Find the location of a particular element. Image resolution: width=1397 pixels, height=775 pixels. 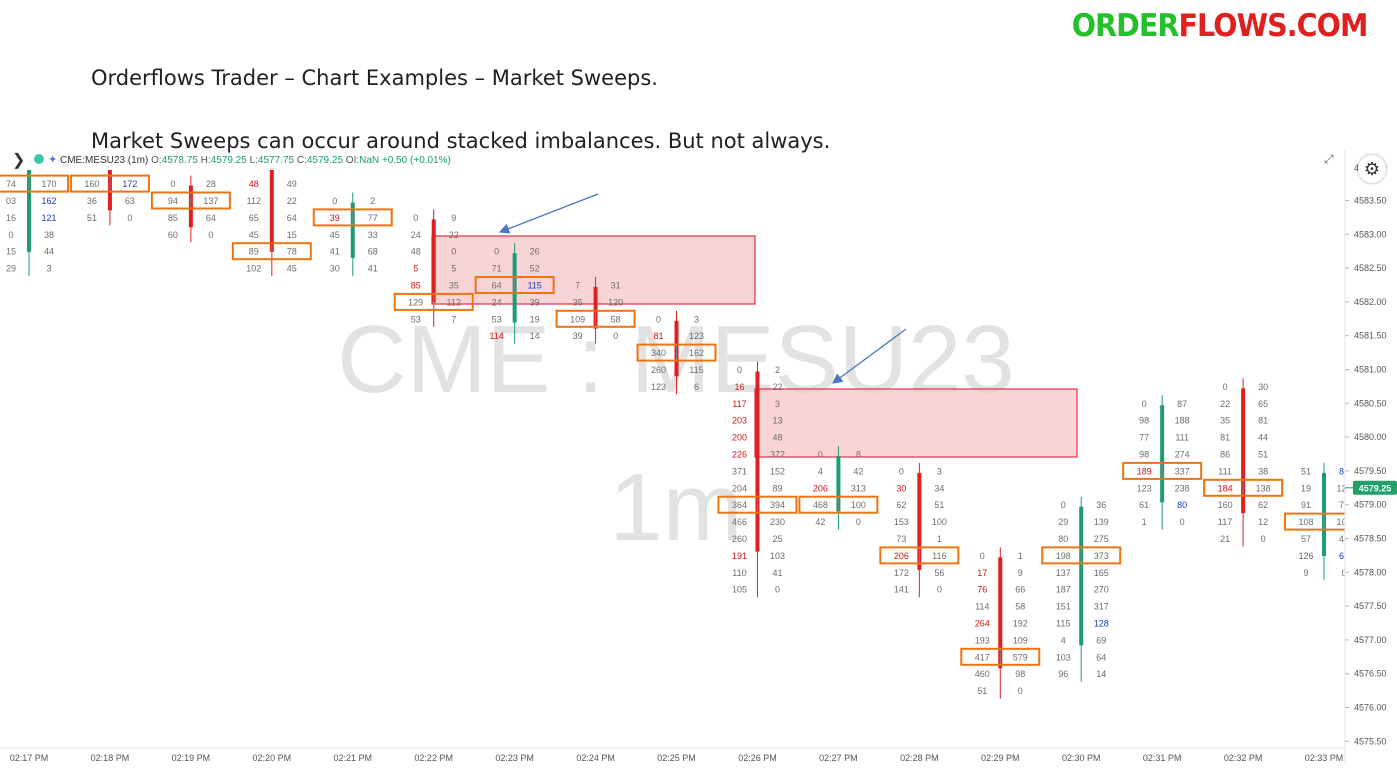

bid-volume: 151 is located at coordinates (1063, 607).